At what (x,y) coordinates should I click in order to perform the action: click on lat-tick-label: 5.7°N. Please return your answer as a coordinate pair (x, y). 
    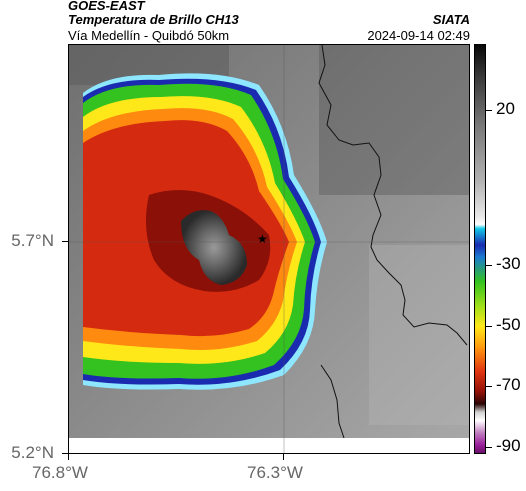
    Looking at the image, I should click on (32, 240).